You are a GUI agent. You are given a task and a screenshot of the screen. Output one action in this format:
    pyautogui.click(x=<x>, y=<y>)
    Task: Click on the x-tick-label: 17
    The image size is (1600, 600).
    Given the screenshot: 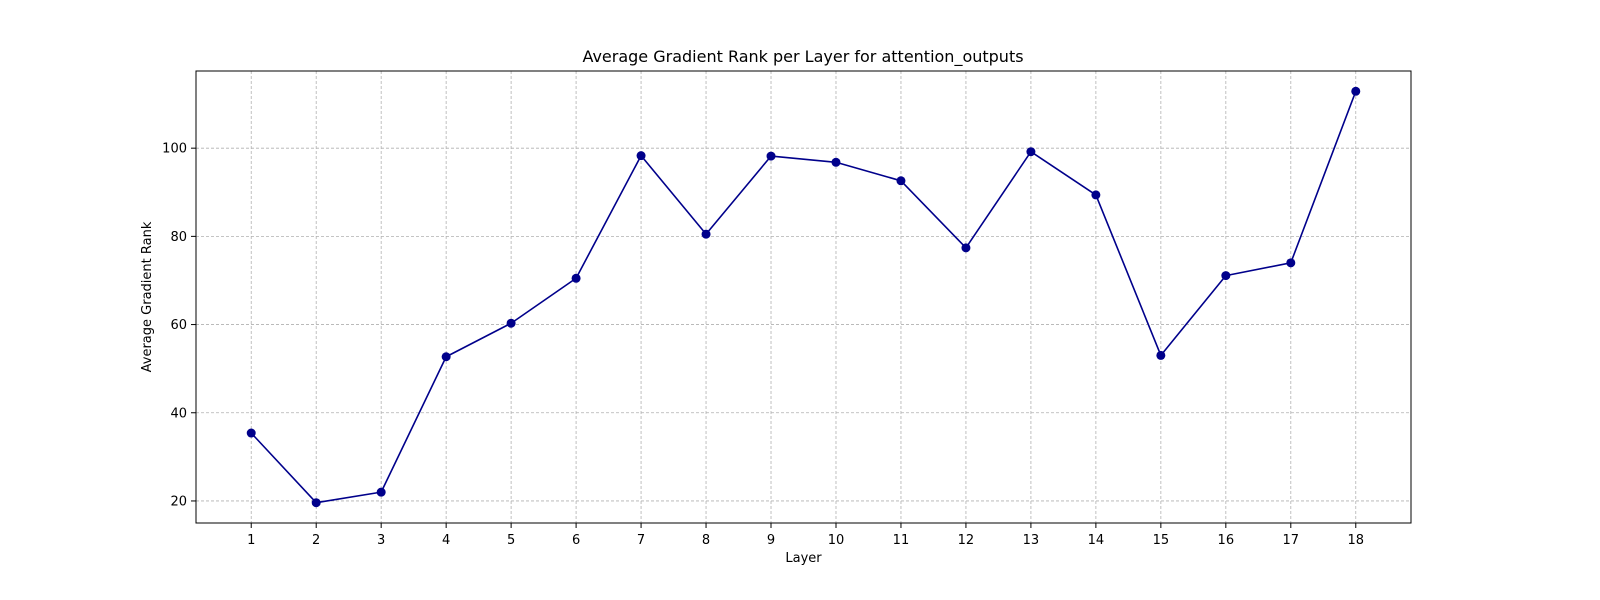 What is the action you would take?
    pyautogui.click(x=1291, y=540)
    